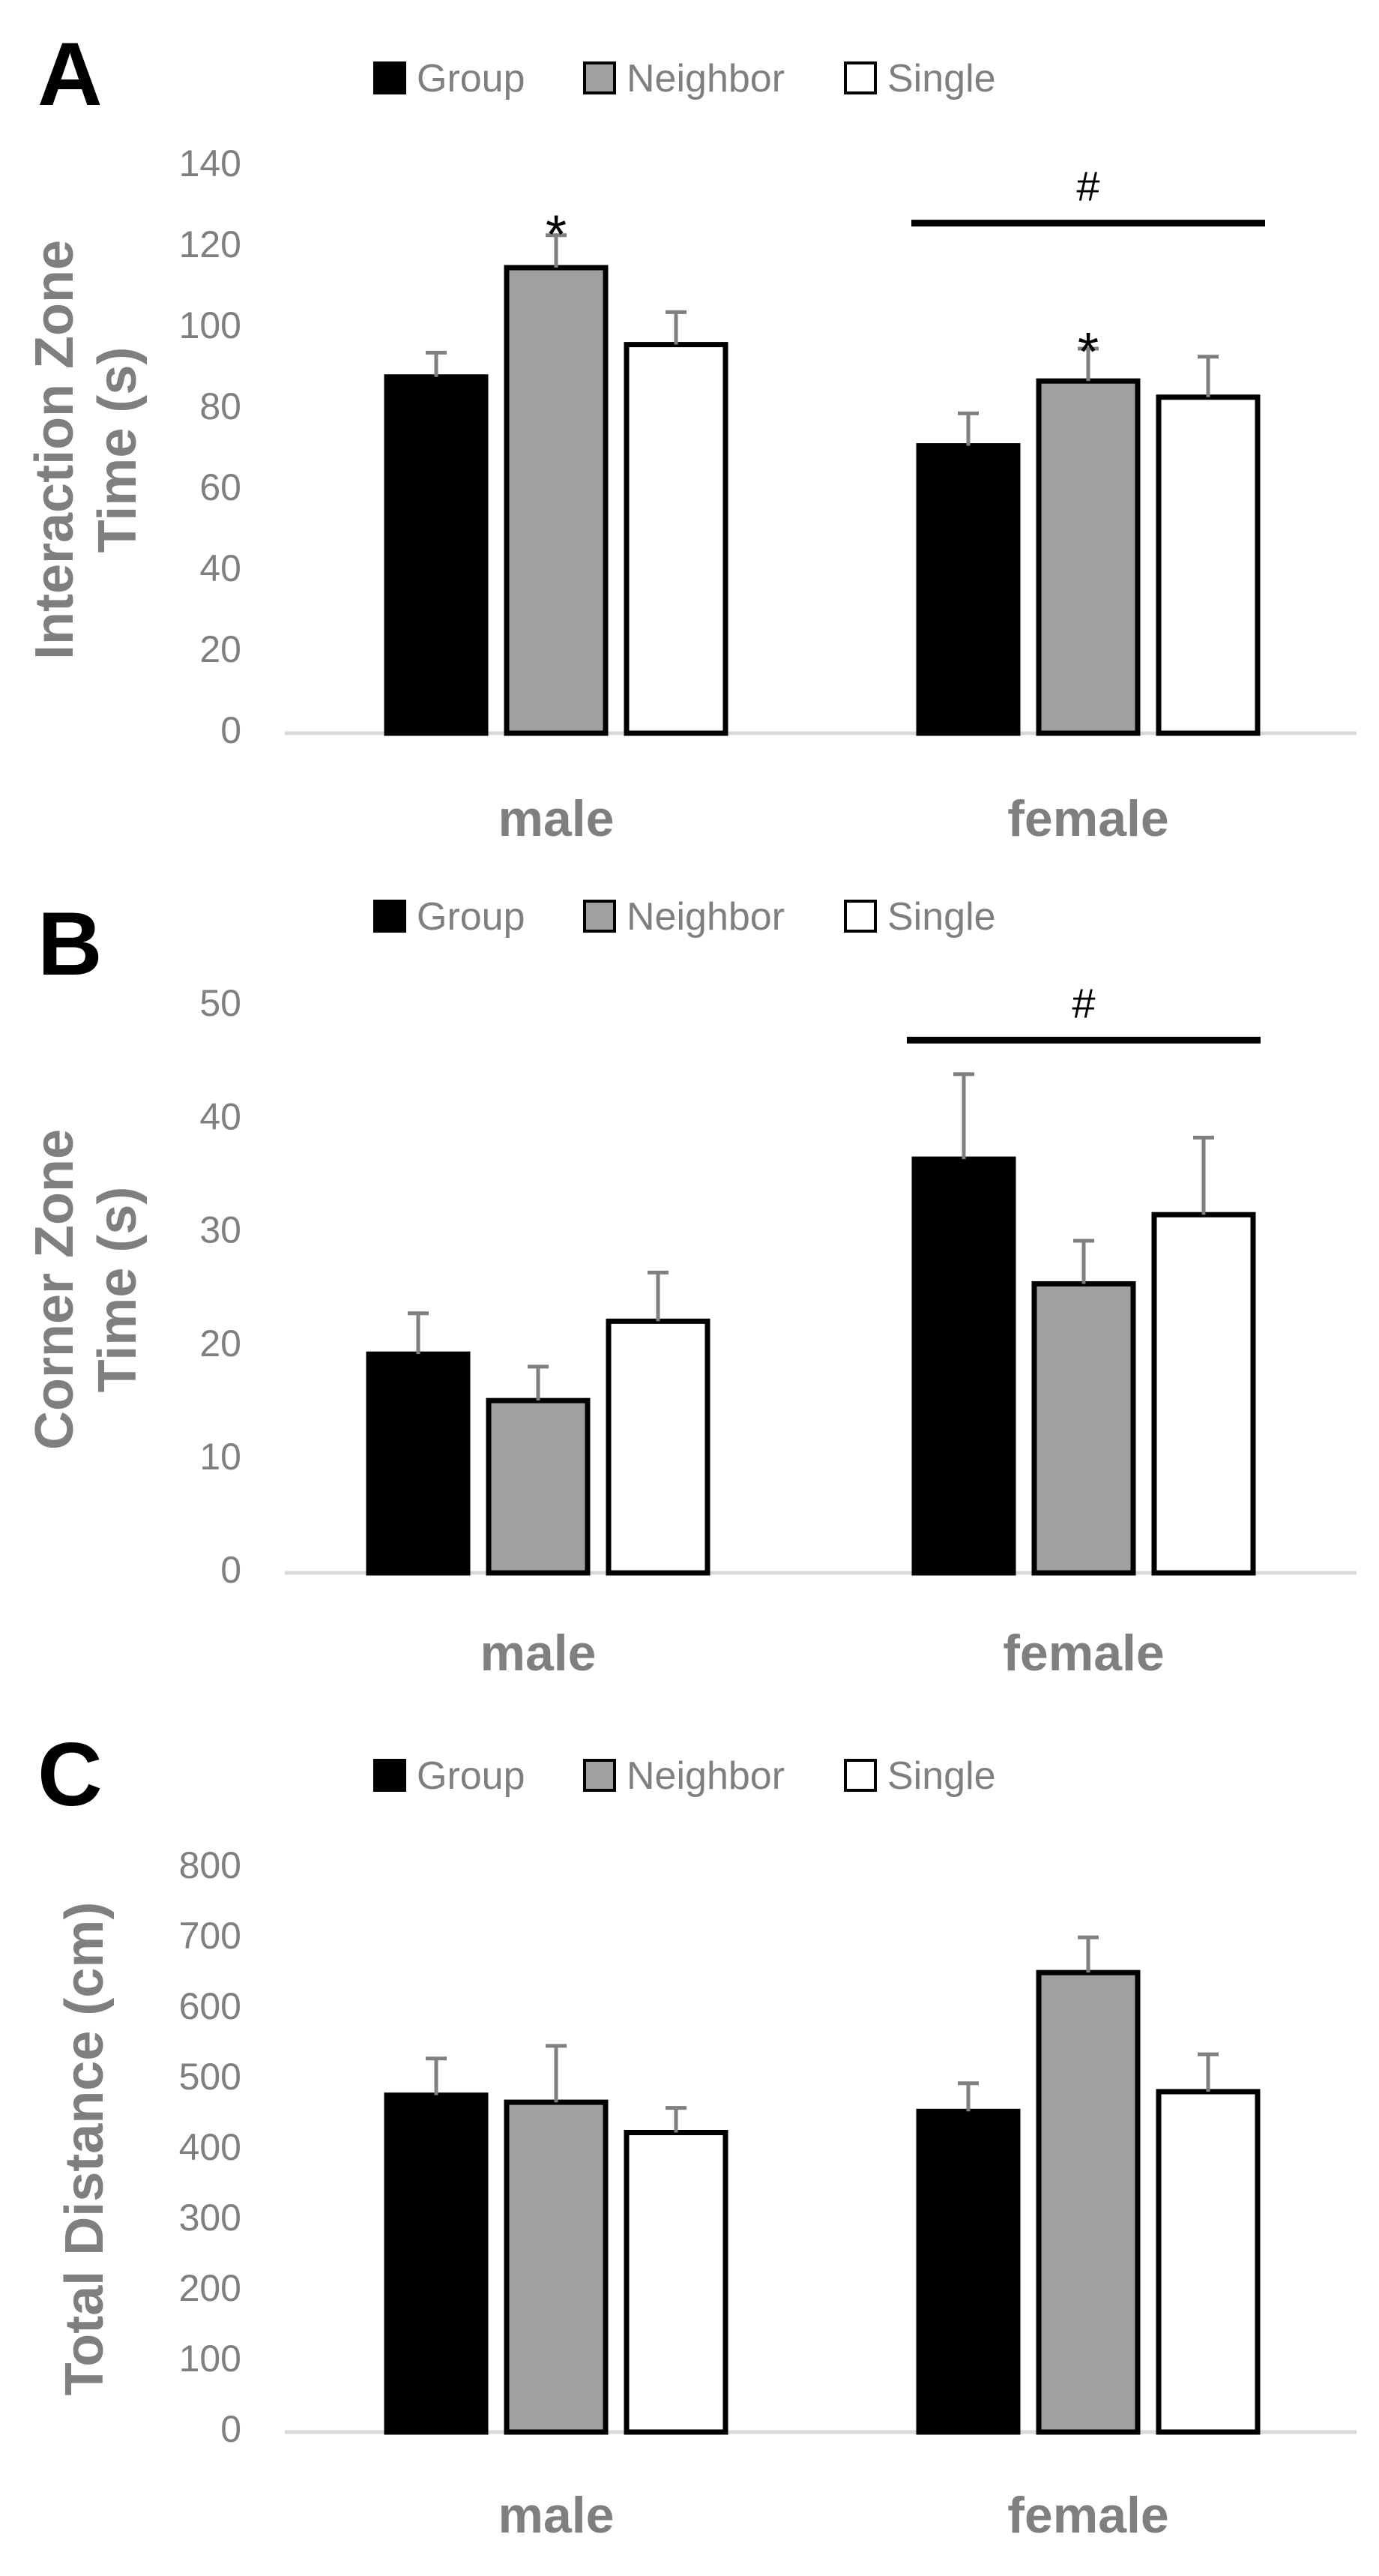  I want to click on y-tick-label: 400, so click(210, 2147).